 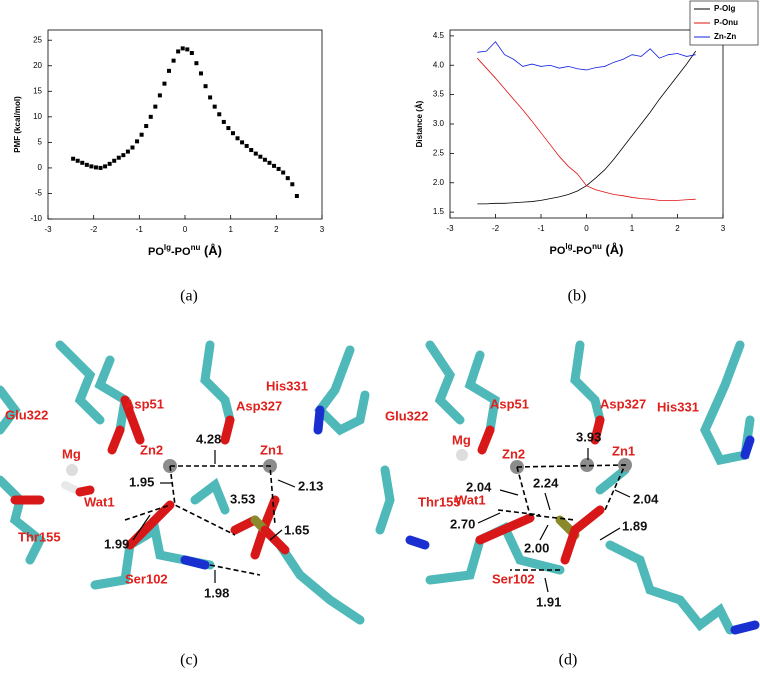 What do you see at coordinates (568, 660) in the screenshot?
I see `caption: (d)` at bounding box center [568, 660].